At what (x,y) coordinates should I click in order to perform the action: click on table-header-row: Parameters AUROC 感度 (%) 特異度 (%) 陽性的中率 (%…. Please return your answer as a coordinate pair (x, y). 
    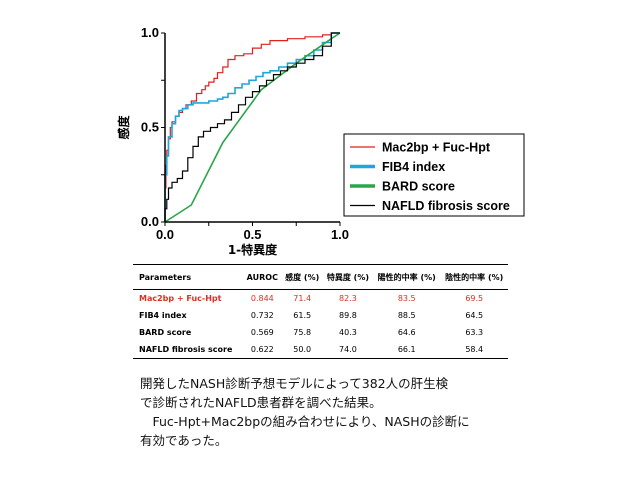
    Looking at the image, I should click on (320, 277).